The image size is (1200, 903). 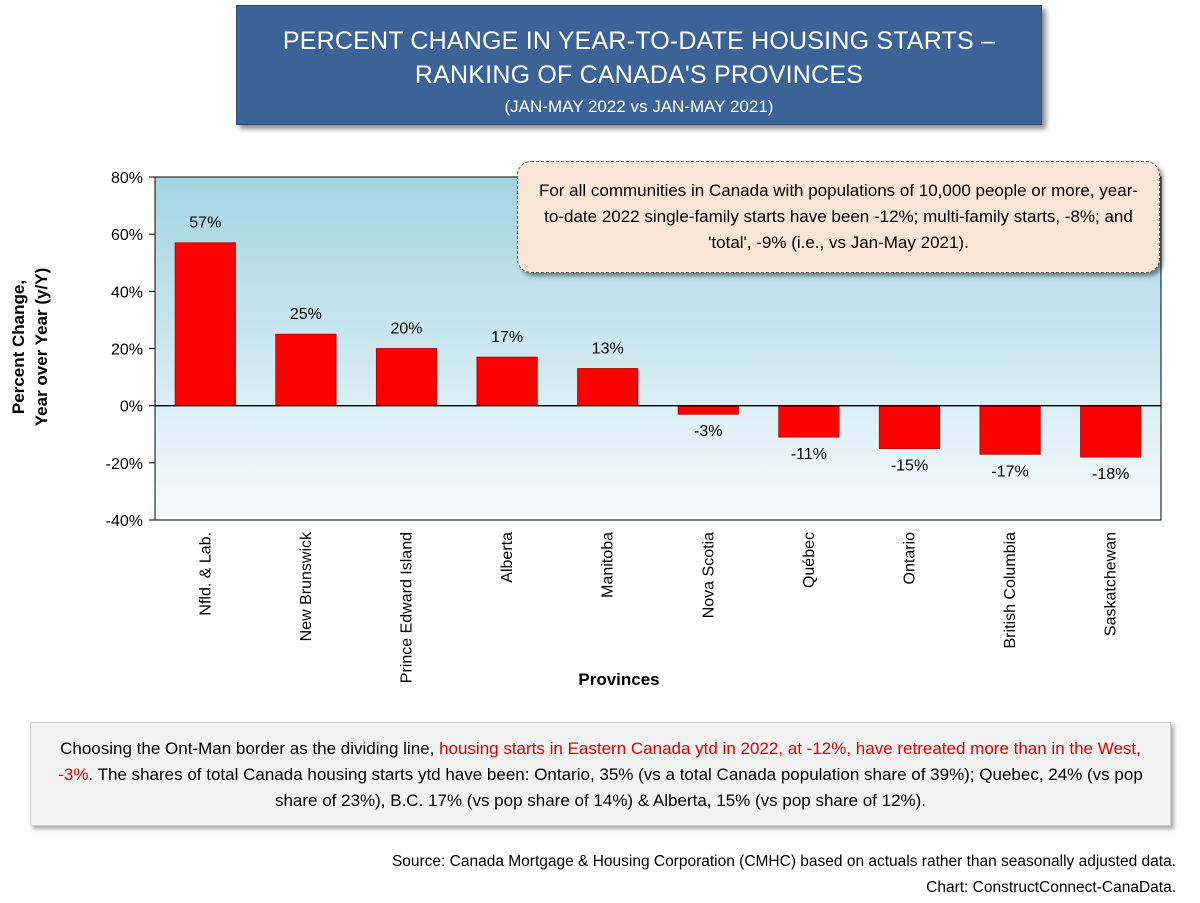 What do you see at coordinates (507, 557) in the screenshot?
I see `x-tick-label: Alberta` at bounding box center [507, 557].